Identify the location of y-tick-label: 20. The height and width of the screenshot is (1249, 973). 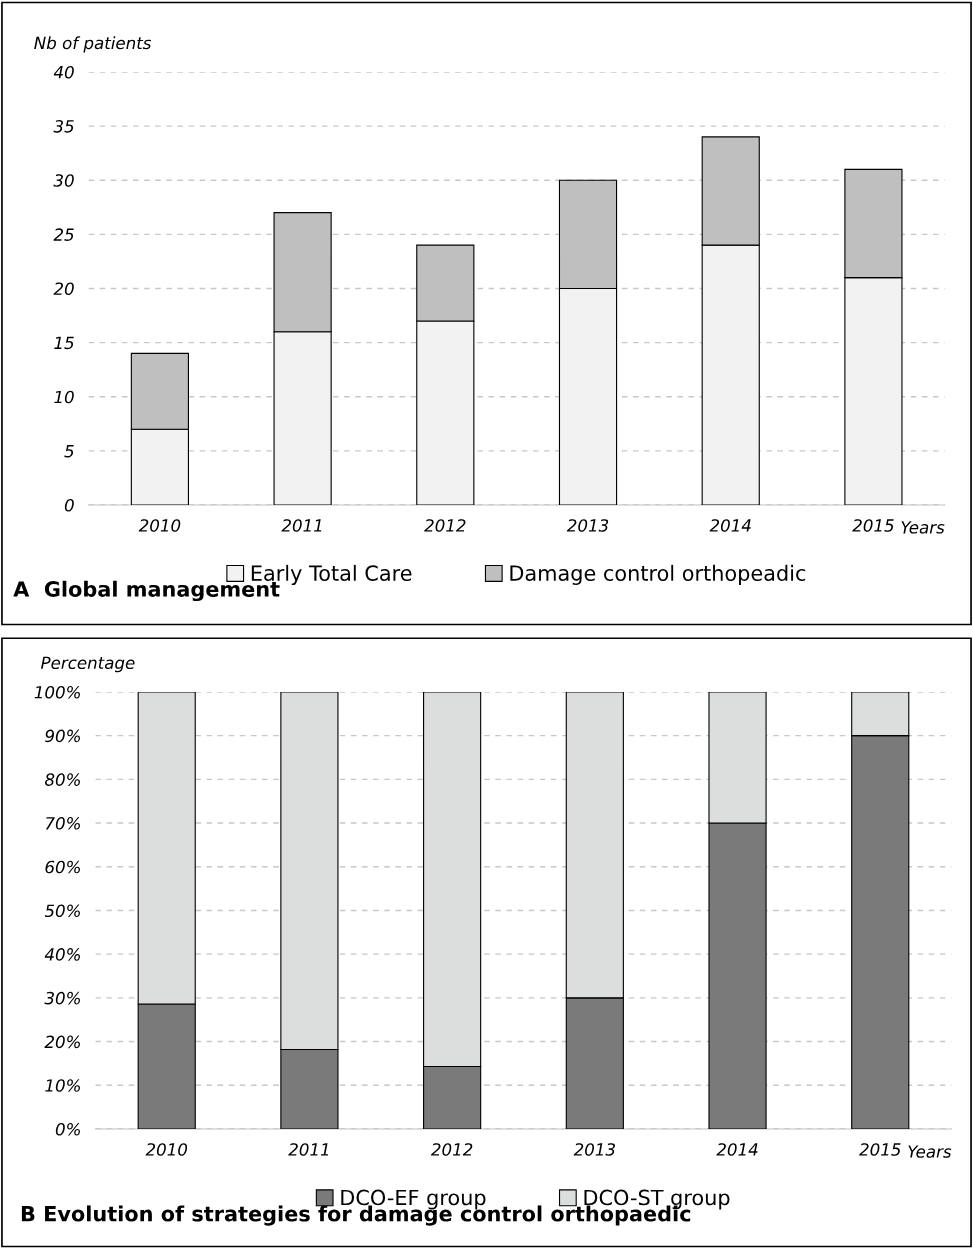
(63, 289).